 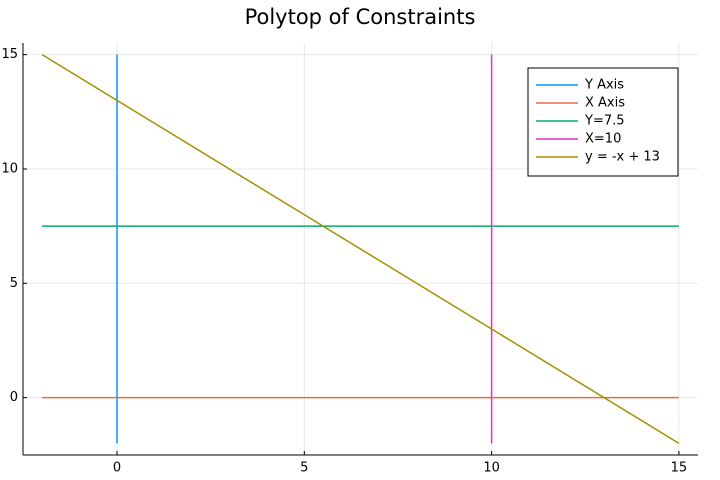 What do you see at coordinates (304, 468) in the screenshot?
I see `x-tick-label: 5` at bounding box center [304, 468].